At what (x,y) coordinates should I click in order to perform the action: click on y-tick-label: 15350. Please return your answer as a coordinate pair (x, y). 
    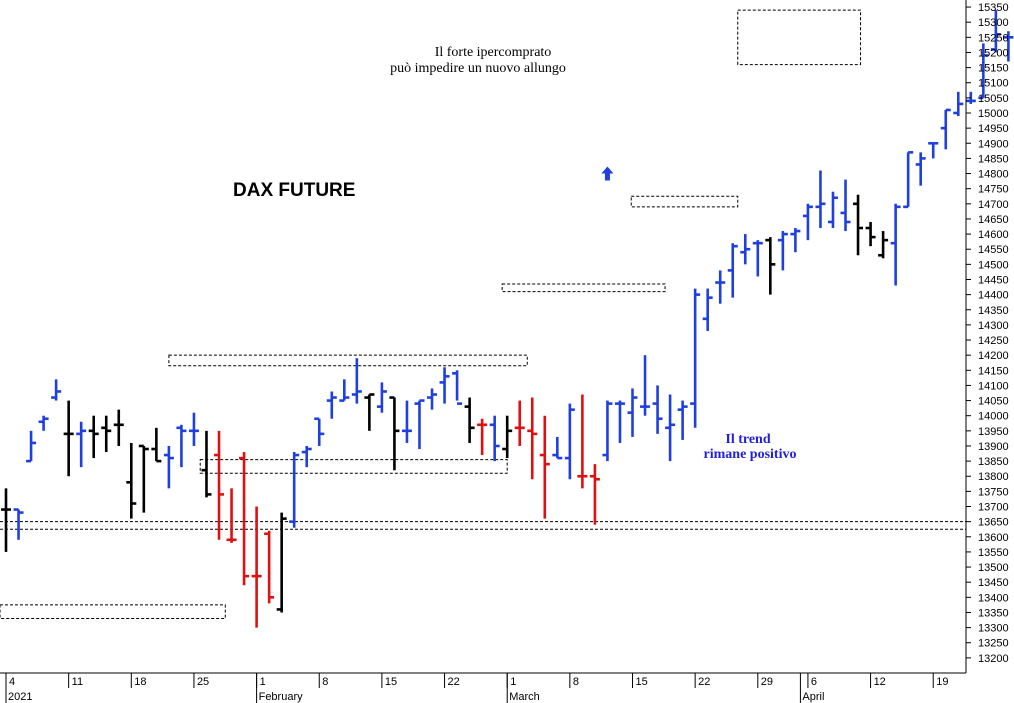
    Looking at the image, I should click on (993, 8).